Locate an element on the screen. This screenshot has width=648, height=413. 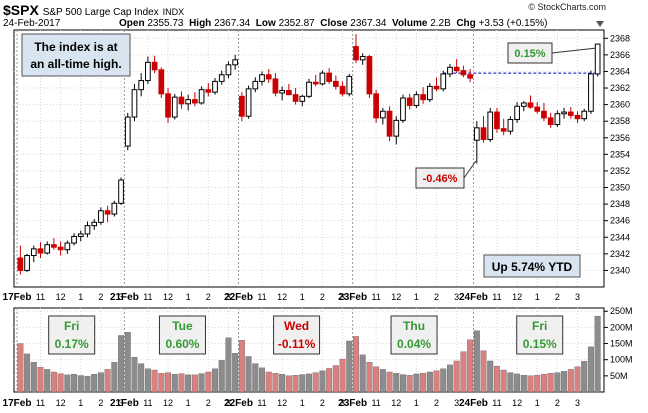
day-summary-change: 0.60% is located at coordinates (182, 344).